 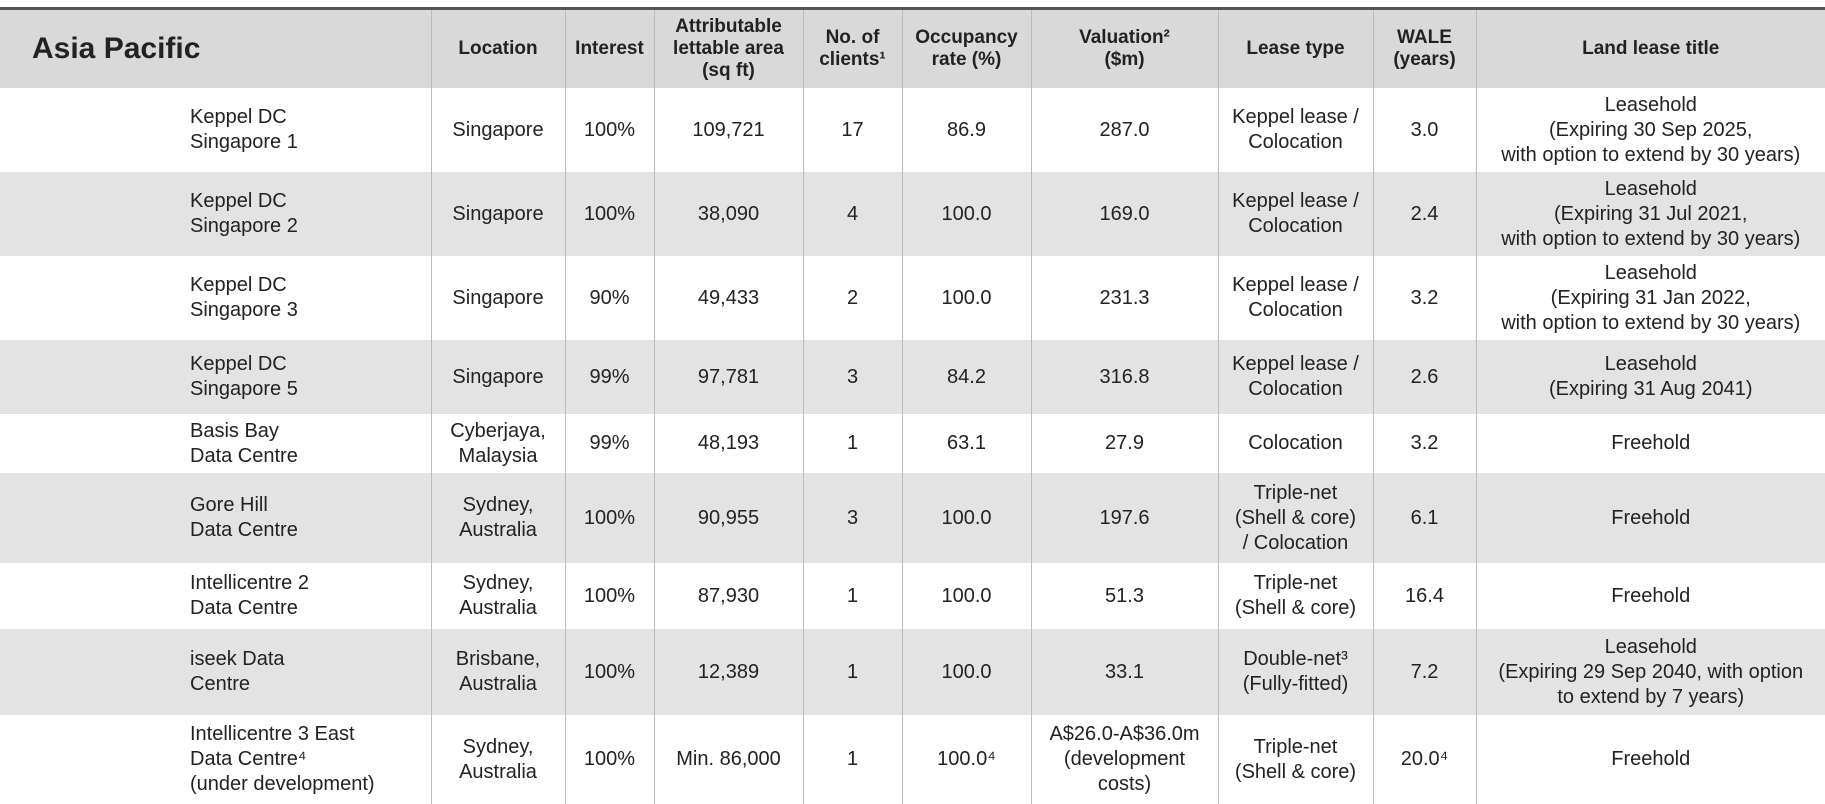 What do you see at coordinates (1124, 518) in the screenshot?
I see `table-cell: 197.6` at bounding box center [1124, 518].